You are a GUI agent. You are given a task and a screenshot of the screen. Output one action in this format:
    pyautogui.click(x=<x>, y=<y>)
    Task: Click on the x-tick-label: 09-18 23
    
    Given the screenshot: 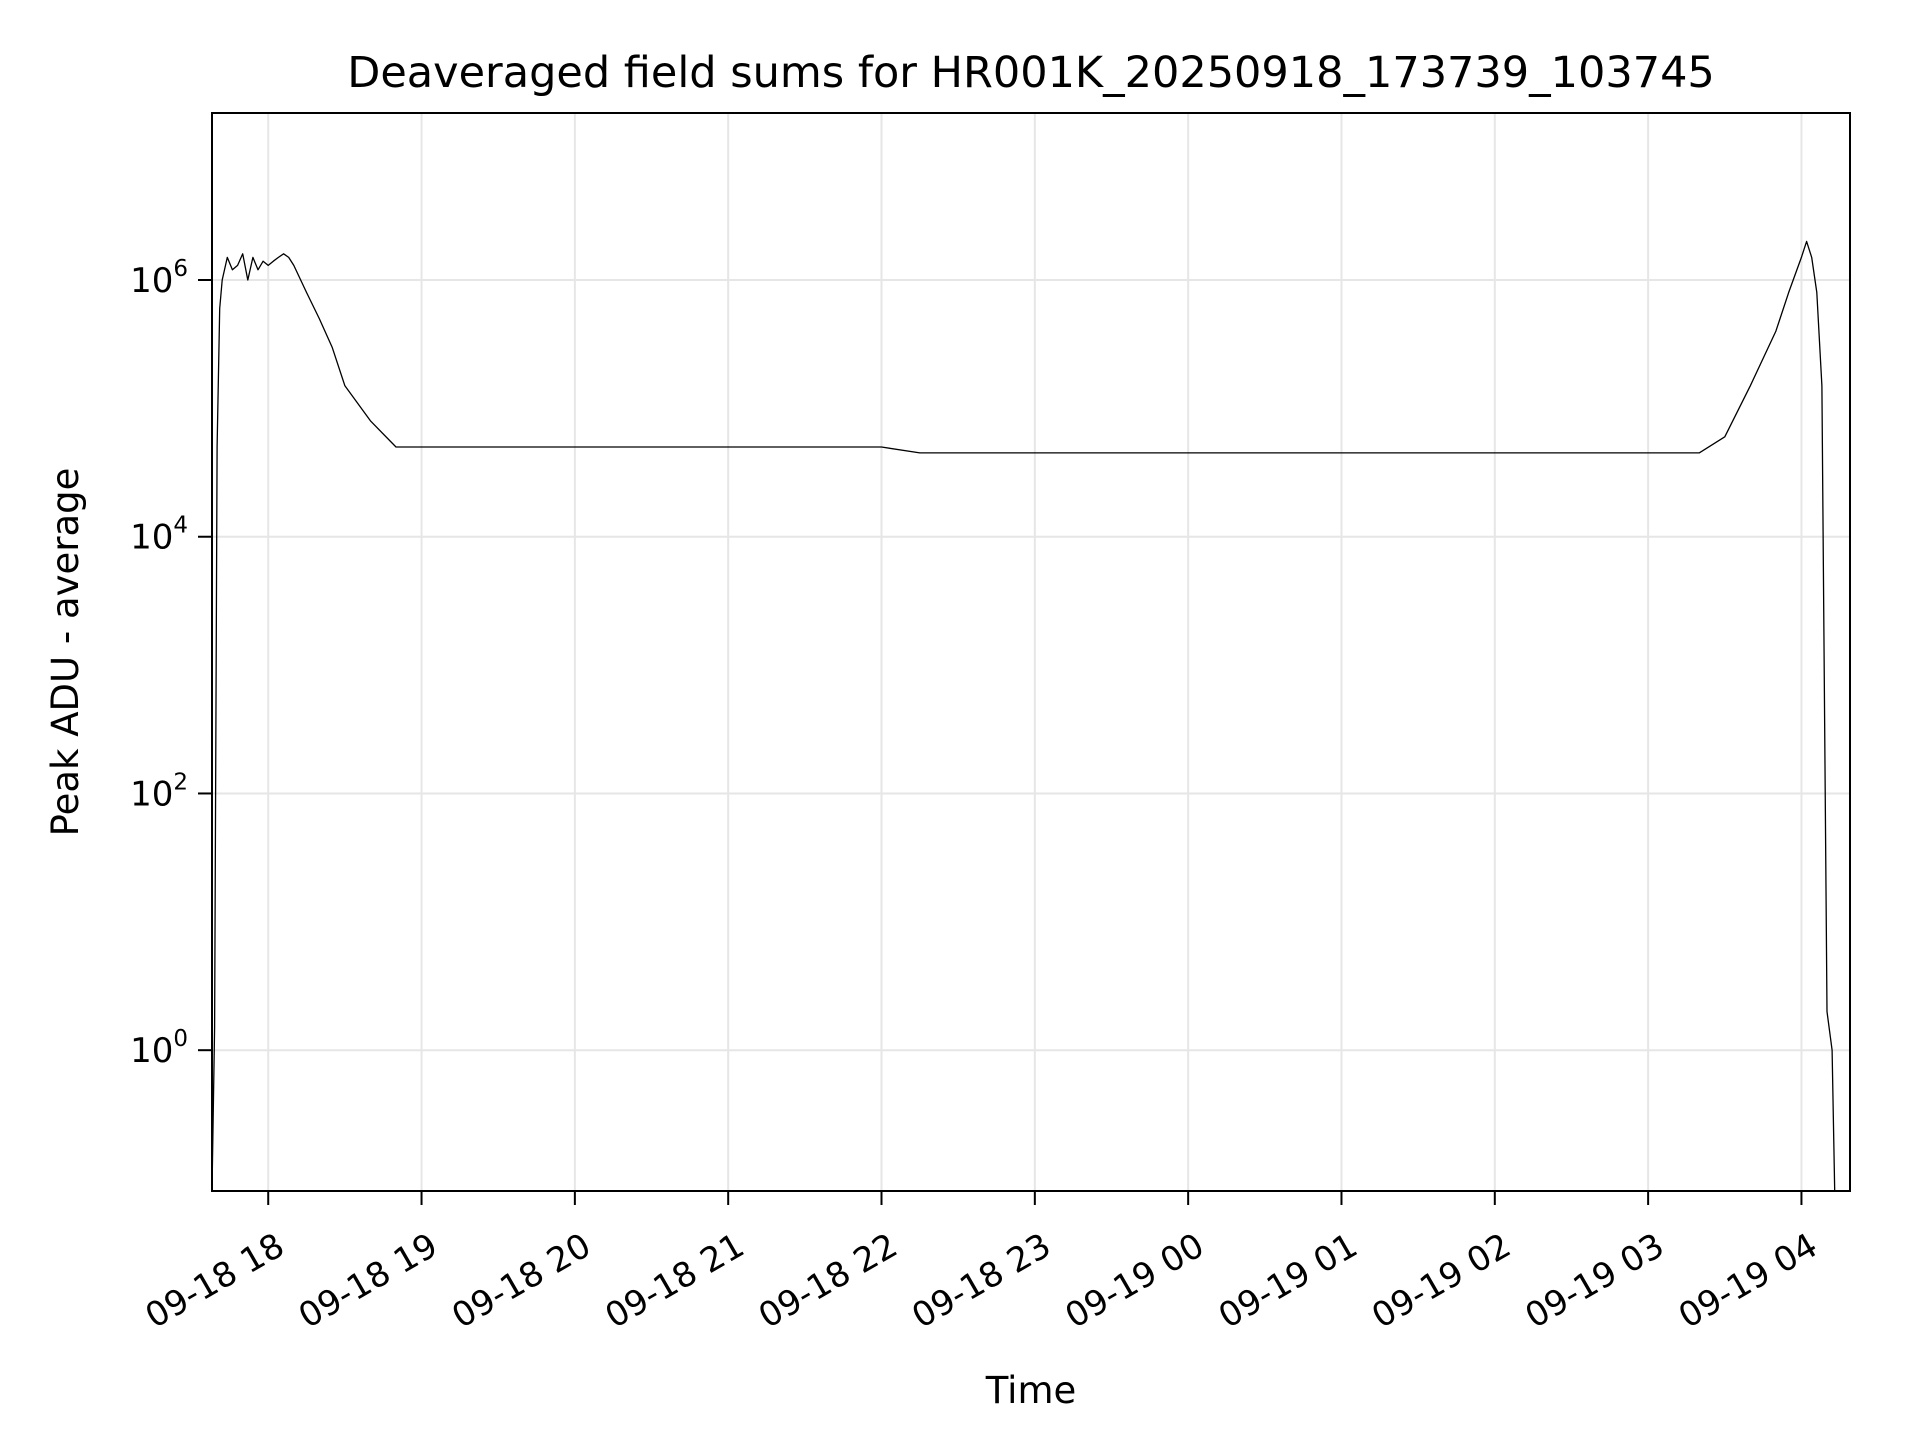 What is the action you would take?
    pyautogui.click(x=981, y=1281)
    